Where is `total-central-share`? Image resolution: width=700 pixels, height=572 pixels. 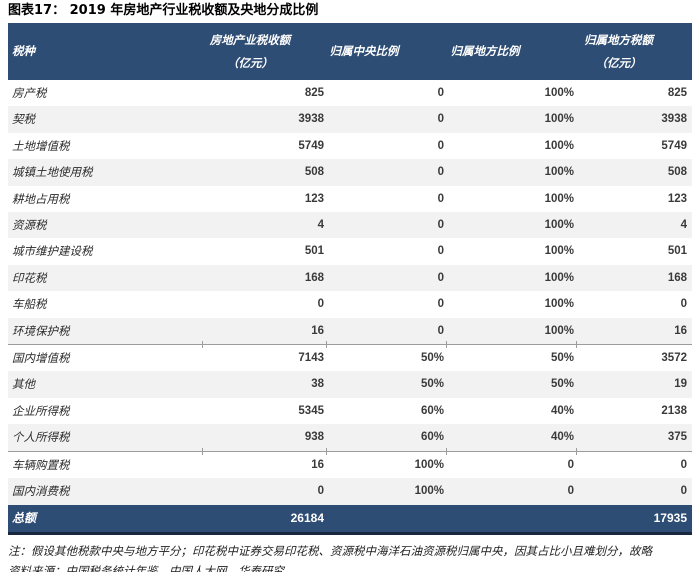
total-central-share is located at coordinates (387, 519).